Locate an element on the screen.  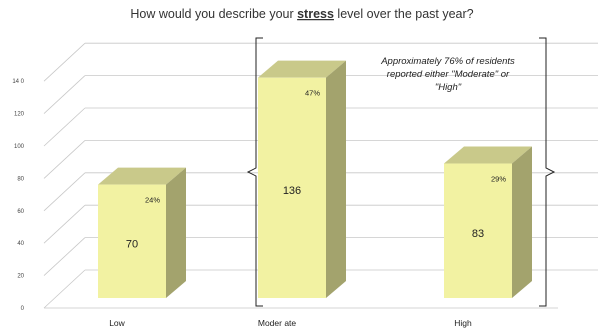
annotation-line: reported either "Moderate" or is located at coordinates (448, 74).